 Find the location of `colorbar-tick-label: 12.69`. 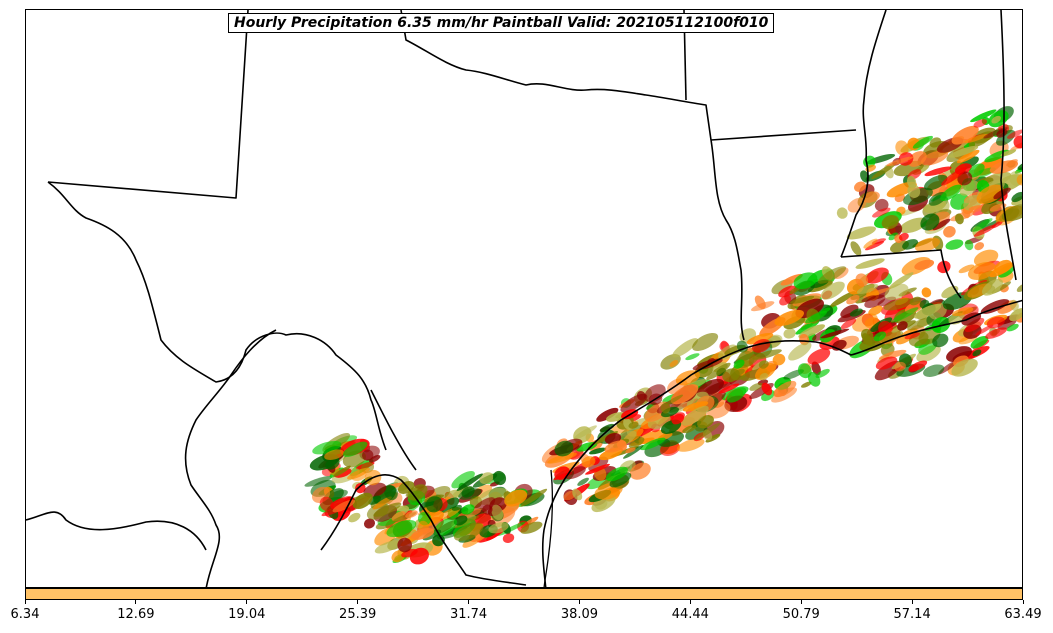

colorbar-tick-label: 12.69 is located at coordinates (136, 614).